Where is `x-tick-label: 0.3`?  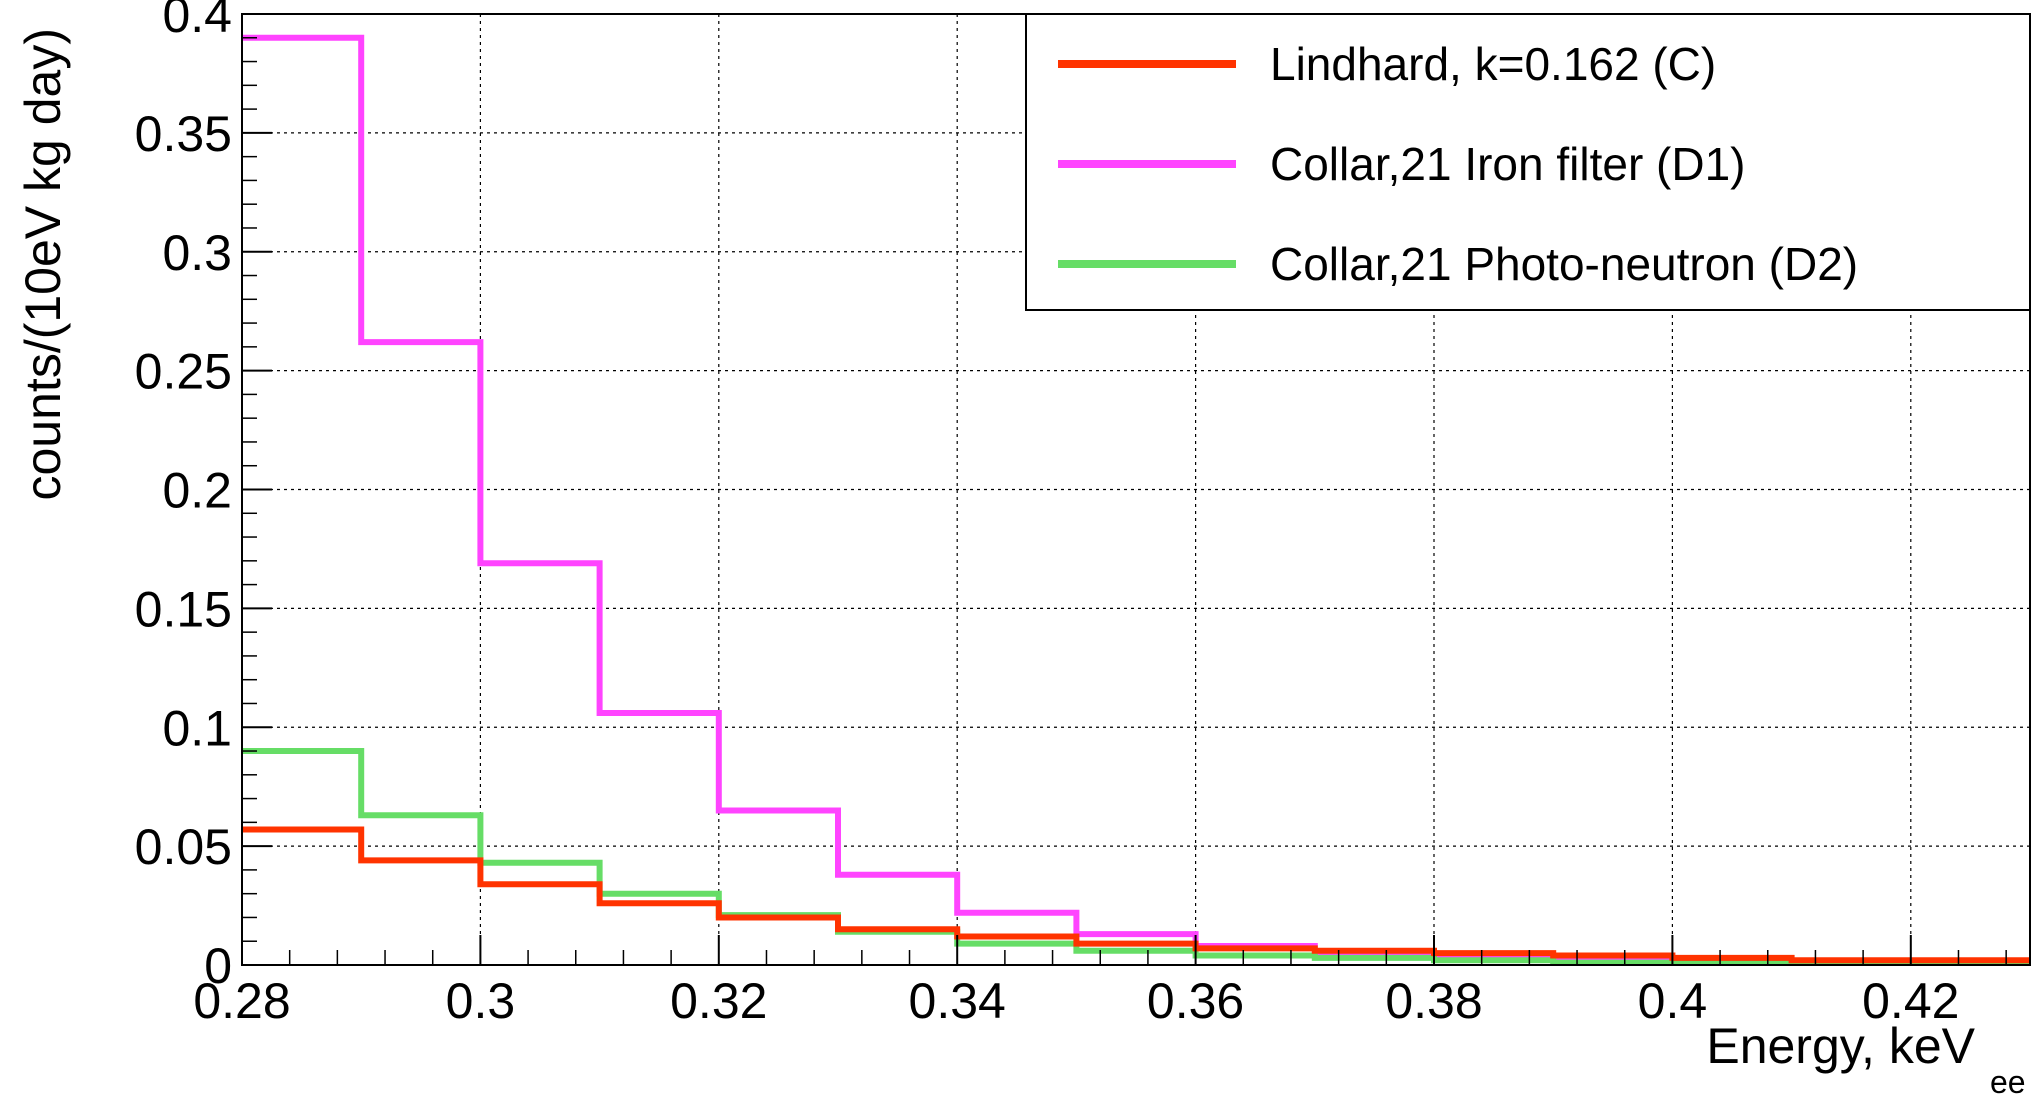
x-tick-label: 0.3 is located at coordinates (481, 1001).